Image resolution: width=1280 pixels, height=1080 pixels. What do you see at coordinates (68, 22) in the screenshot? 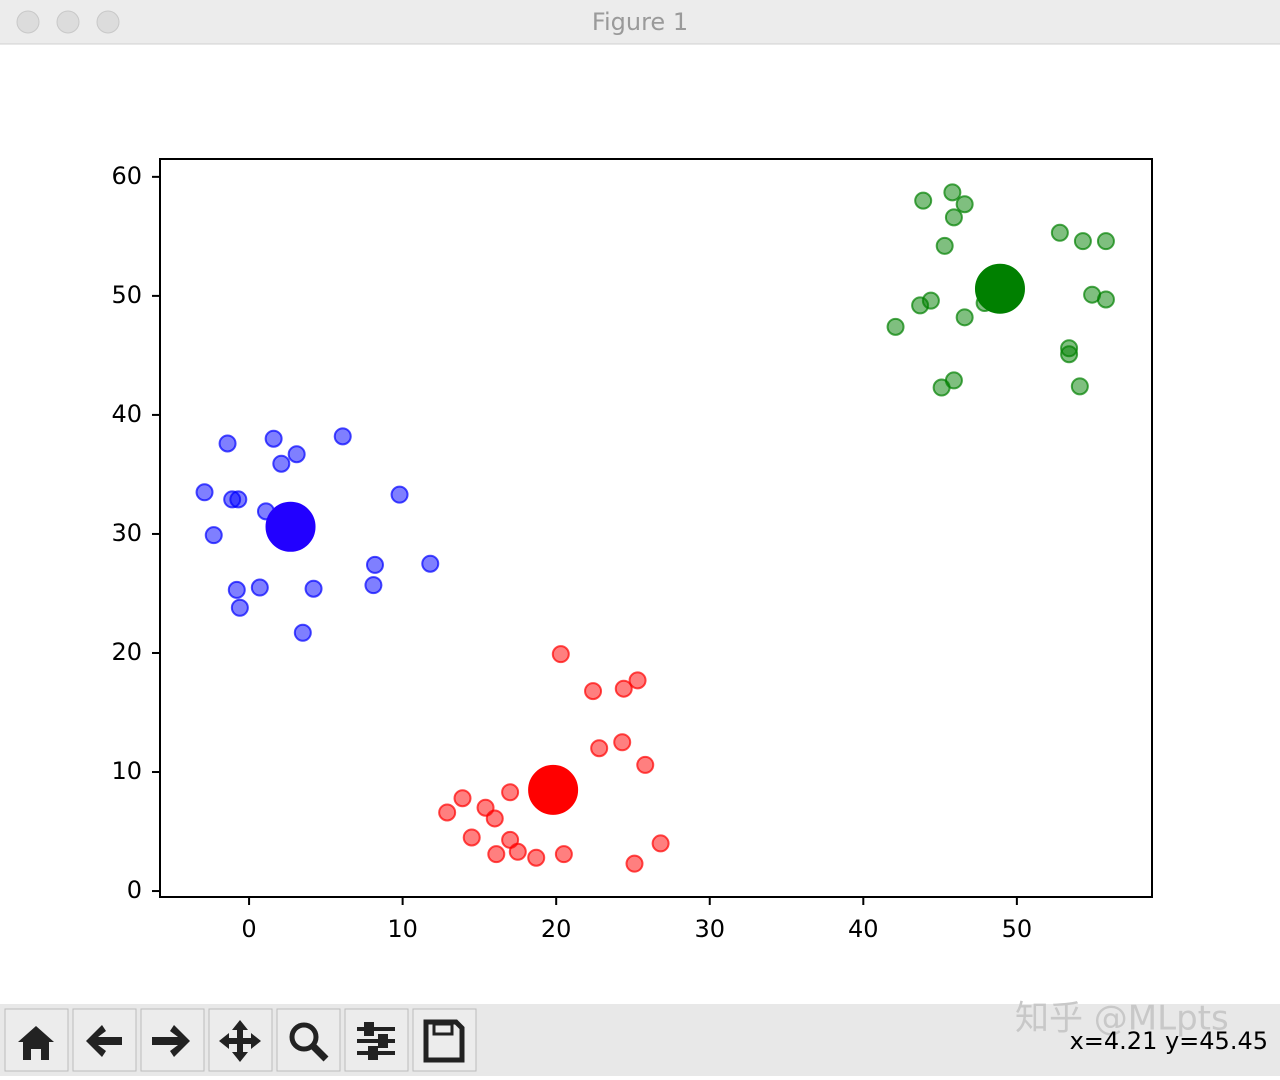
I see `minimize-button` at bounding box center [68, 22].